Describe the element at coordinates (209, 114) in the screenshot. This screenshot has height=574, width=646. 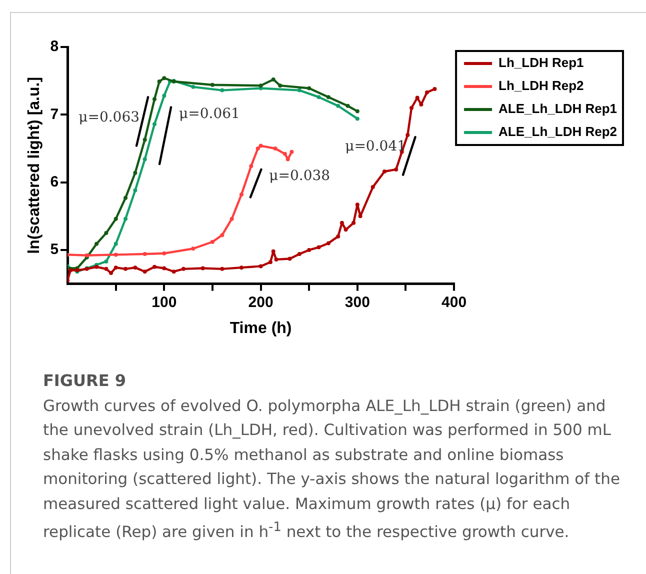
I see `annotation: μ=0.061` at that location.